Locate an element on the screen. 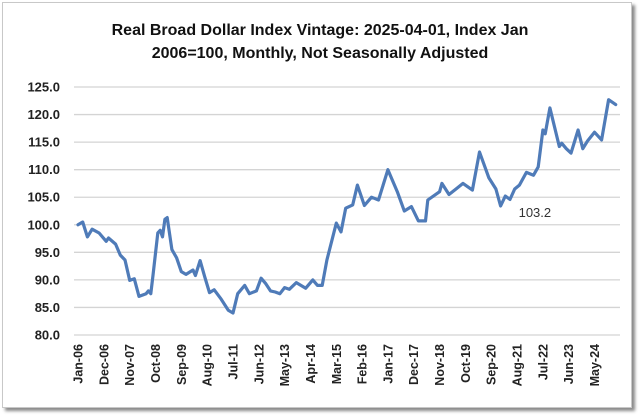 The height and width of the screenshot is (416, 640). y-tick-label: 95.0 is located at coordinates (47, 252).